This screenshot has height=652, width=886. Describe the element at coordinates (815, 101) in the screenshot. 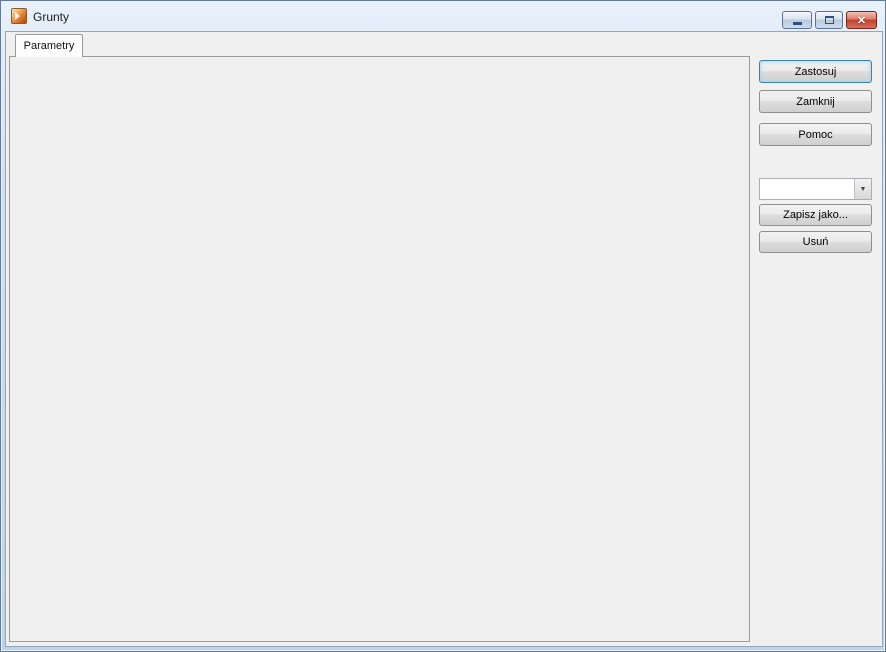

I see `close-dialog-button: Zamknij` at that location.